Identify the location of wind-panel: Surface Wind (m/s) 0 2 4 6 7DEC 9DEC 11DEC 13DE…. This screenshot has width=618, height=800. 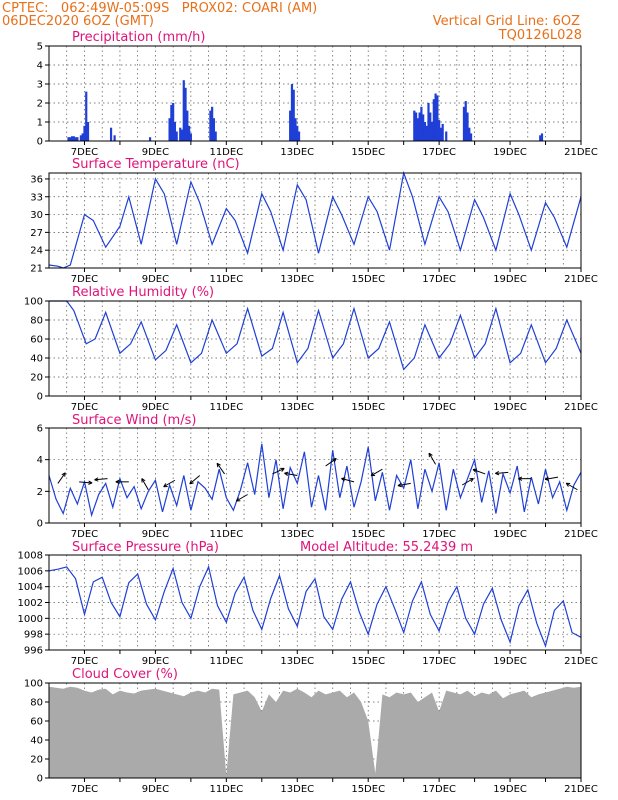
(317, 476).